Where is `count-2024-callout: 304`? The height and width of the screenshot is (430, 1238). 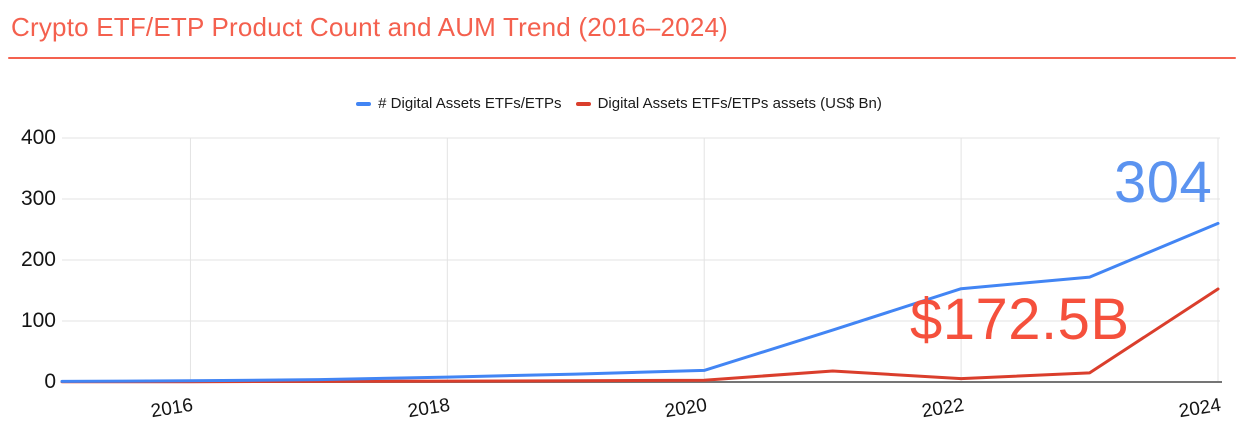
count-2024-callout: 304 is located at coordinates (1163, 182).